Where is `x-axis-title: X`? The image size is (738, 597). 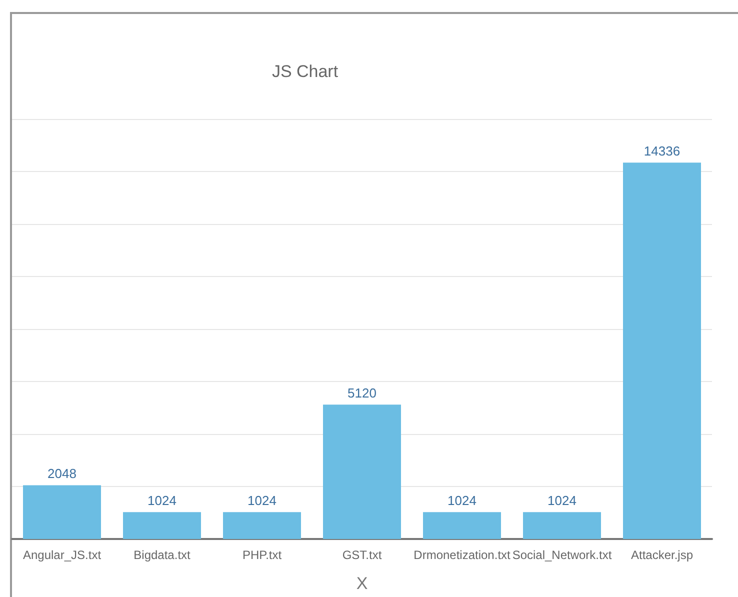 x-axis-title: X is located at coordinates (362, 583).